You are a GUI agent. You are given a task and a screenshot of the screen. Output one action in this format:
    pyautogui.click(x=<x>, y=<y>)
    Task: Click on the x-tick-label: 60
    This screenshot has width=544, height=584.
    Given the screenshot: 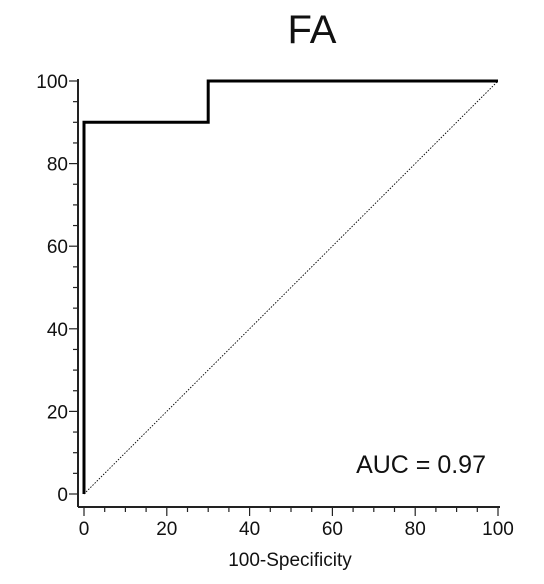 What is the action you would take?
    pyautogui.click(x=332, y=529)
    